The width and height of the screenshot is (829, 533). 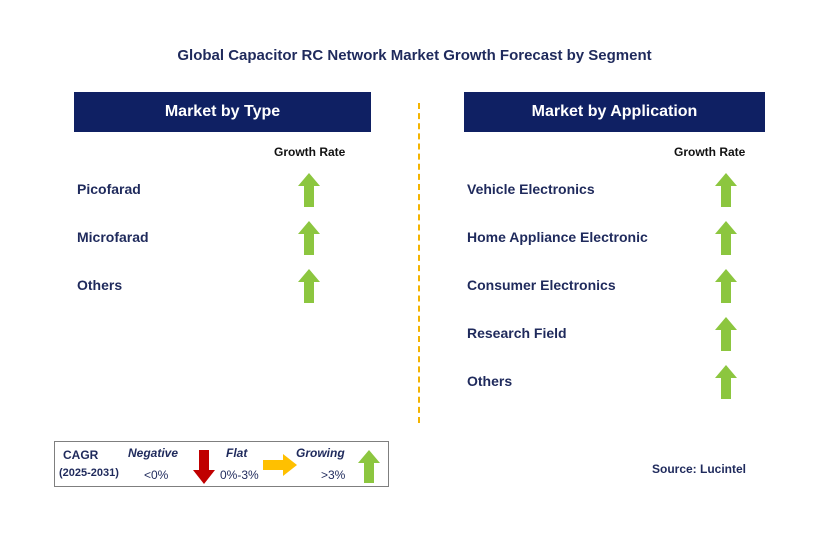 What do you see at coordinates (419, 263) in the screenshot?
I see `panel-divider` at bounding box center [419, 263].